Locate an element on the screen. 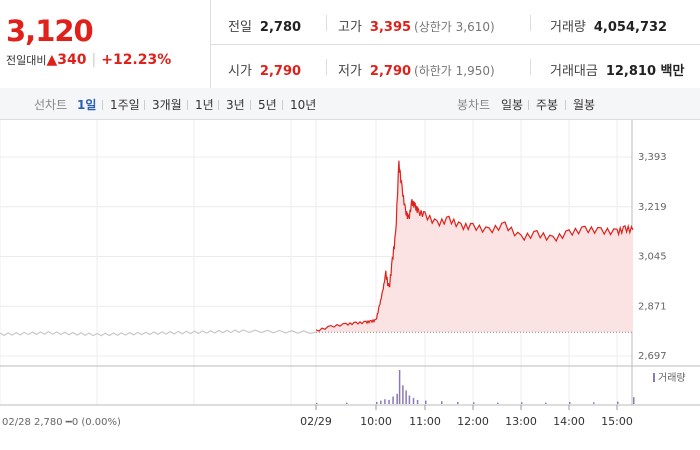 The height and width of the screenshot is (450, 700). x-tick-label: 10:00 is located at coordinates (376, 421).